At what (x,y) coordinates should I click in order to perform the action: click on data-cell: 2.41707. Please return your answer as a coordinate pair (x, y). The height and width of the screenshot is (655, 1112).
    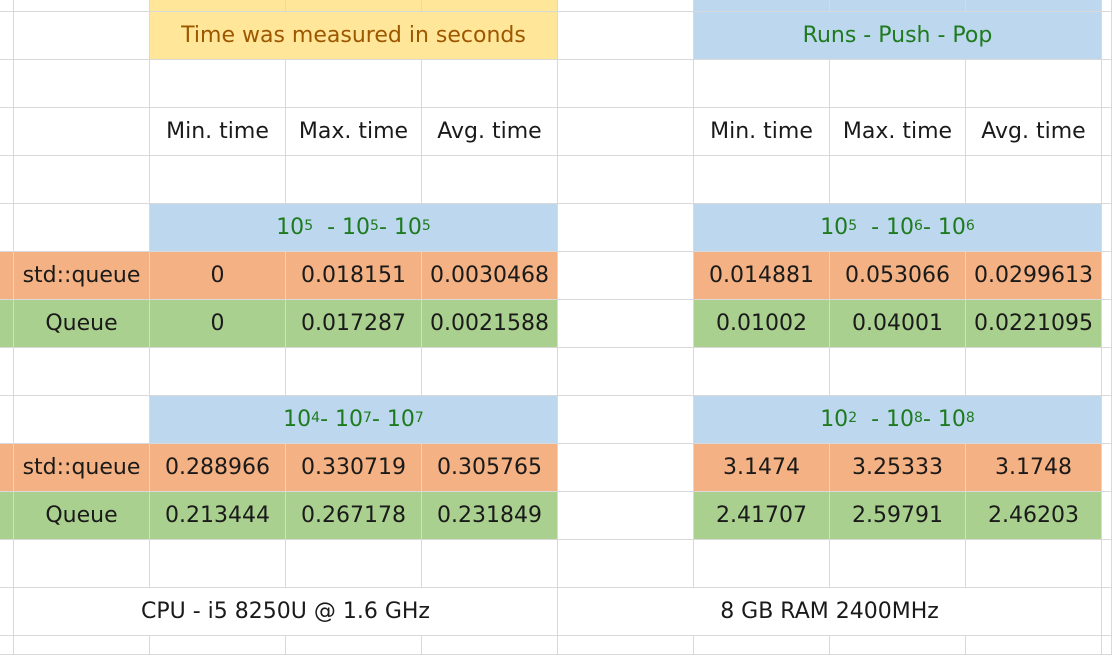
    Looking at the image, I should click on (762, 516).